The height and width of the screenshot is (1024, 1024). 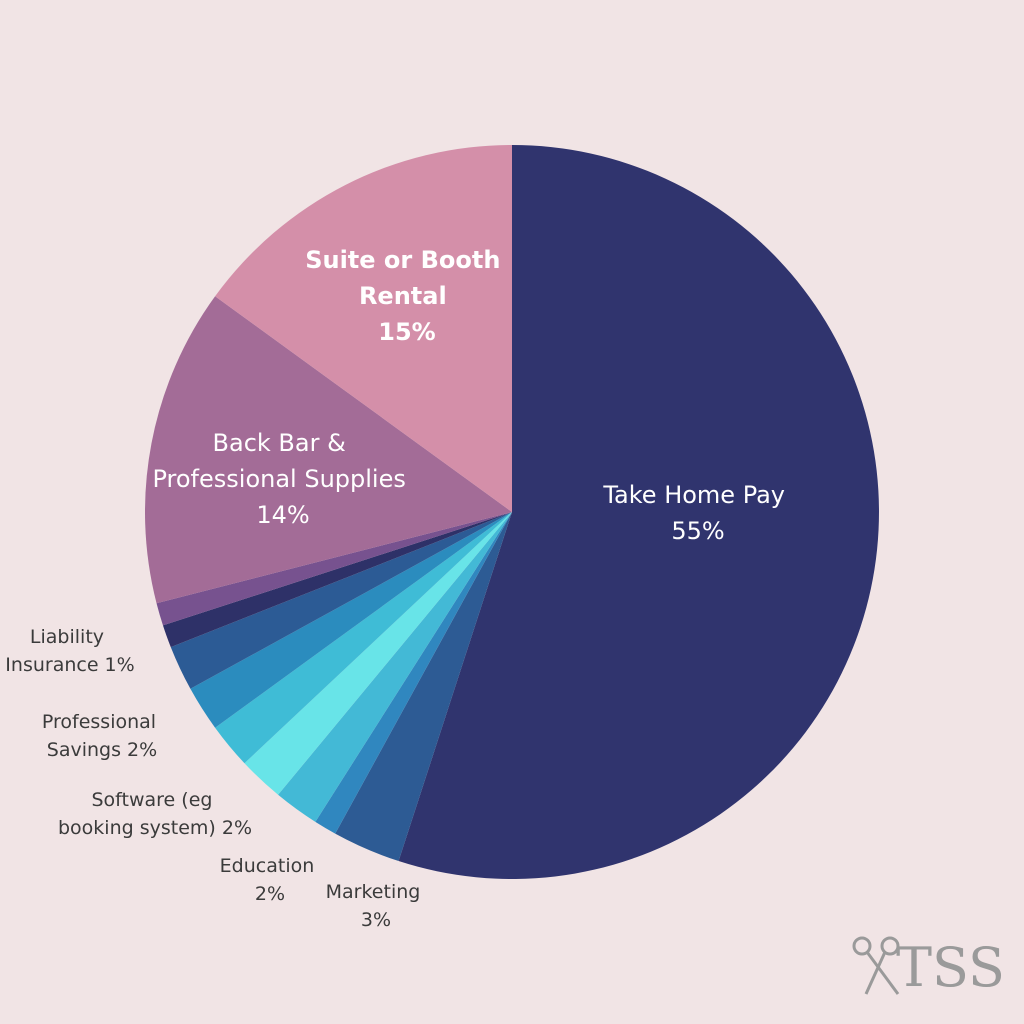 What do you see at coordinates (151, 800) in the screenshot?
I see `label-software-line1: Software (eg` at bounding box center [151, 800].